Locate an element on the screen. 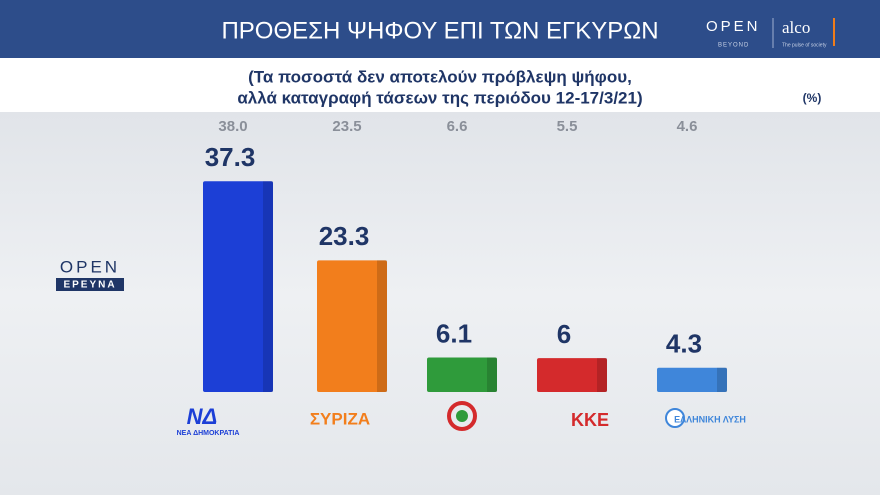 The height and width of the screenshot is (495, 880). brand: BEYOND is located at coordinates (733, 46).